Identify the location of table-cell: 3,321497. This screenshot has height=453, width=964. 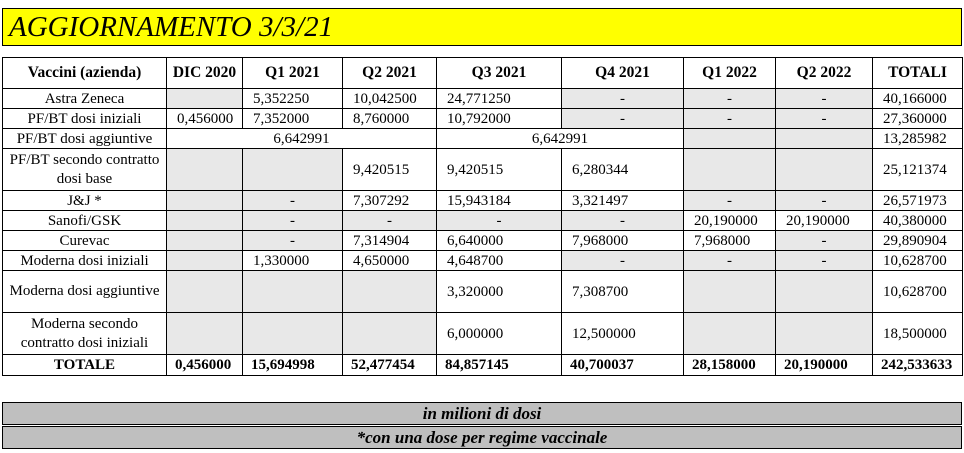
(622, 200).